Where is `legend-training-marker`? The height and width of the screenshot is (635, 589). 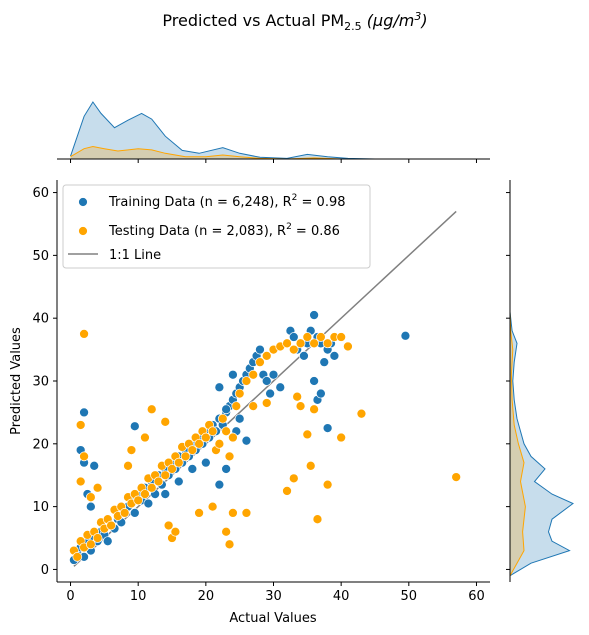
legend-training-marker is located at coordinates (83, 202).